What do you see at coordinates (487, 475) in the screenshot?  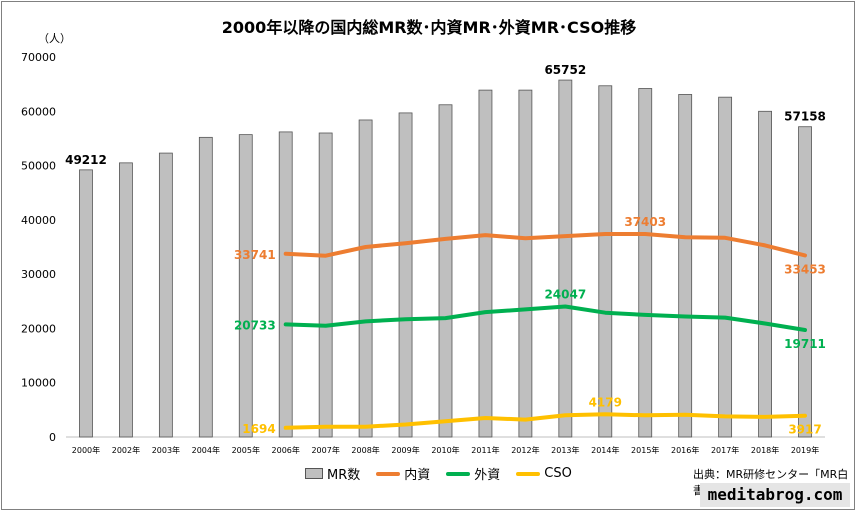 I see `legend-label-gaishi: 外資` at bounding box center [487, 475].